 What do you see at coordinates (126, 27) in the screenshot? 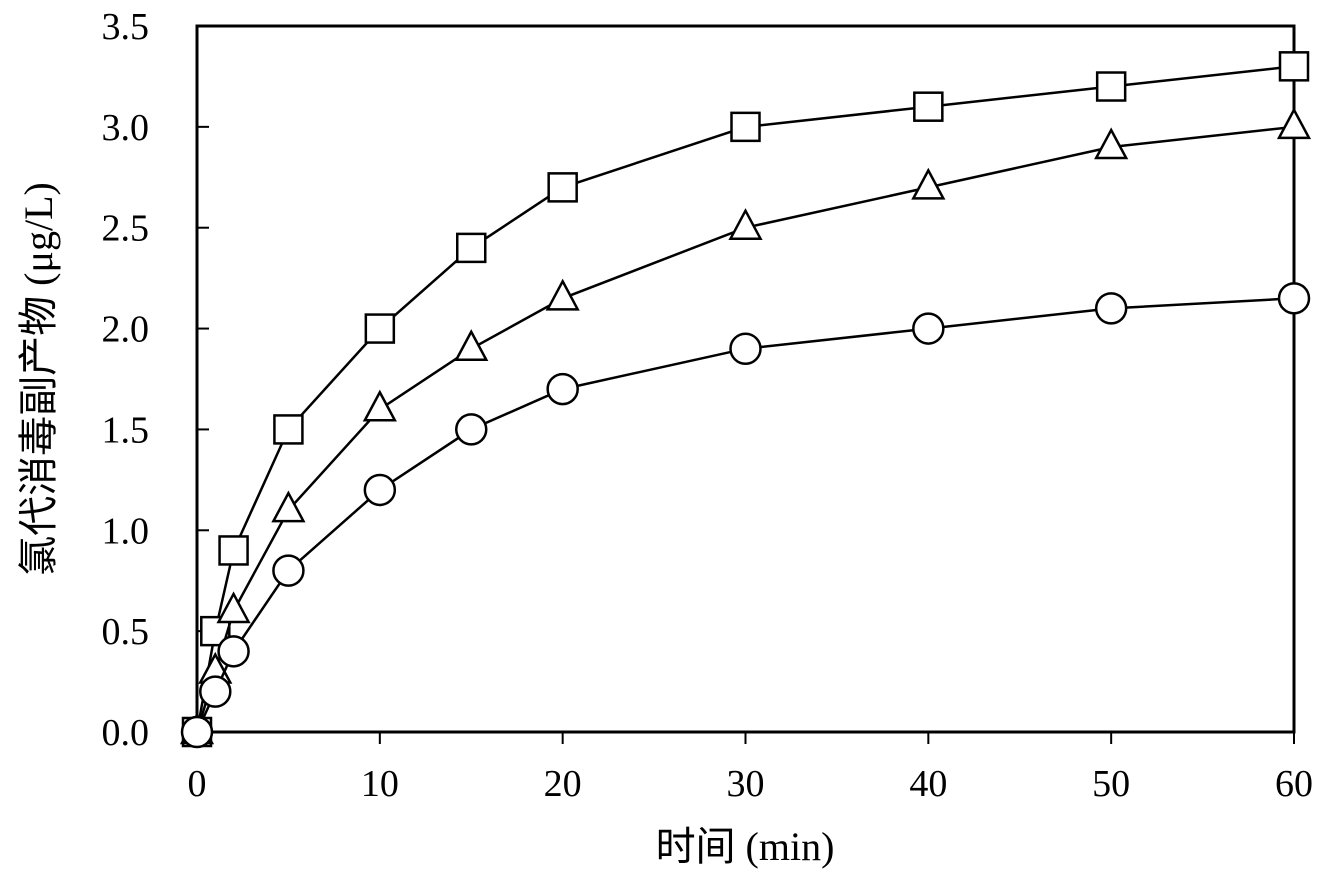
I see `y-tick-label: 3.5` at bounding box center [126, 27].